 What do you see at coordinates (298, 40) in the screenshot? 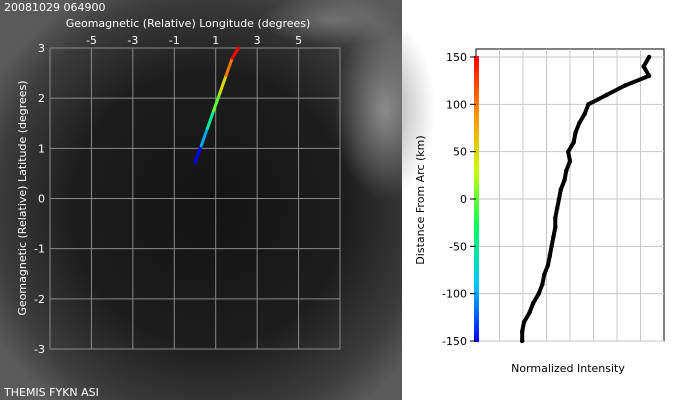
I see `sky-x-tick-label: 5` at bounding box center [298, 40].